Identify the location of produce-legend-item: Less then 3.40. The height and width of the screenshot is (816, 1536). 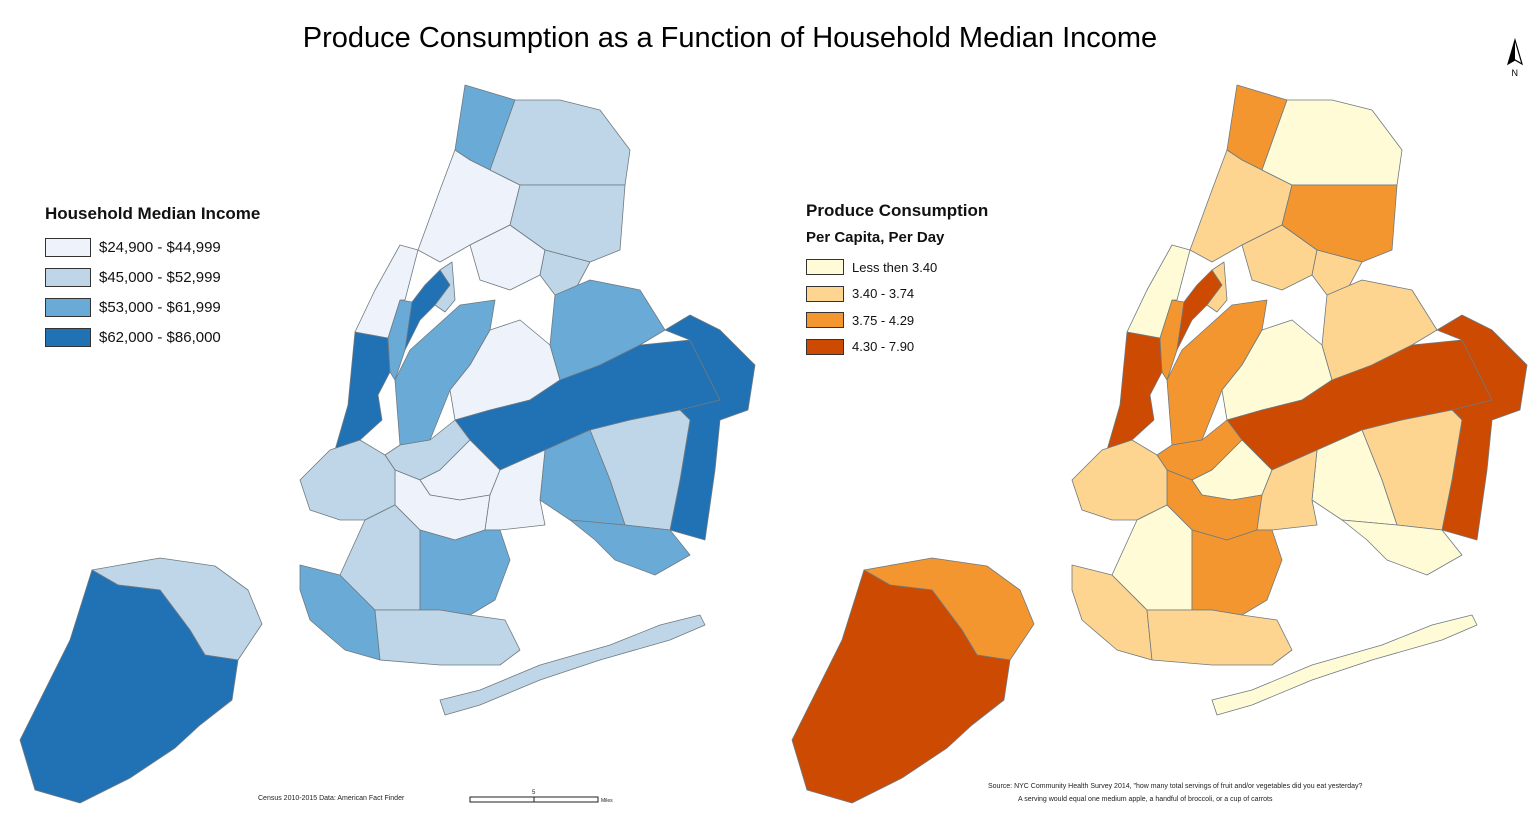
(897, 267).